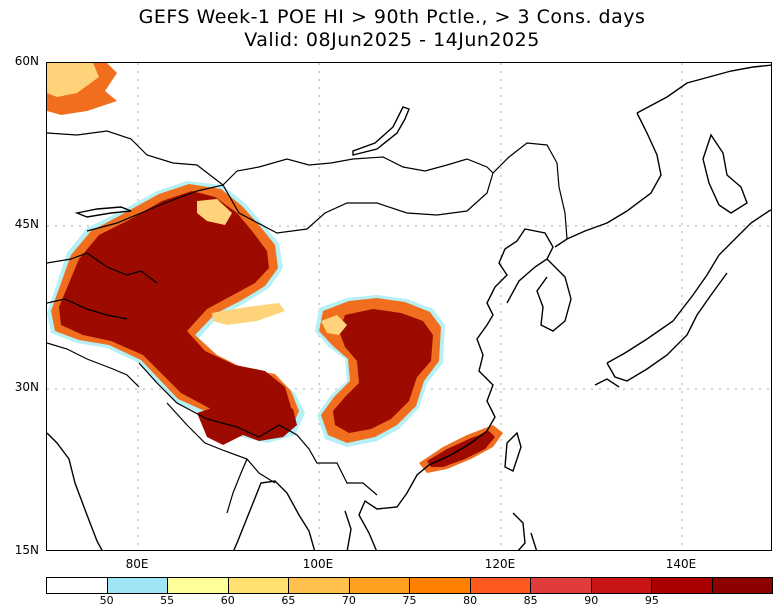 Image resolution: width=784 pixels, height=615 pixels. I want to click on lon-label-100e: 100E, so click(318, 564).